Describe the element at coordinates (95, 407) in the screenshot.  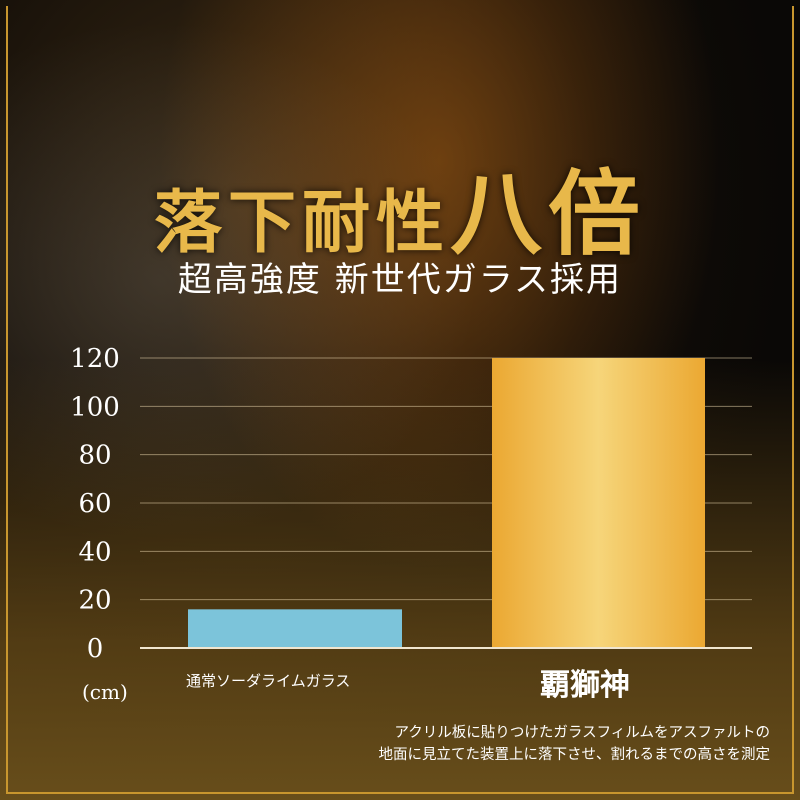
I see `y-tick-label: 100` at that location.